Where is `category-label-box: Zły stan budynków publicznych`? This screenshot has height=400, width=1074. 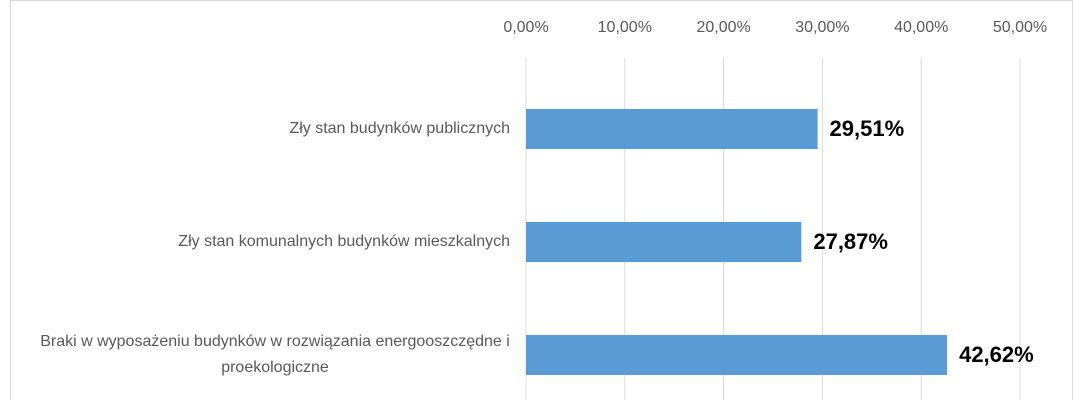 category-label-box: Zły stan budynków publicznych is located at coordinates (399, 129).